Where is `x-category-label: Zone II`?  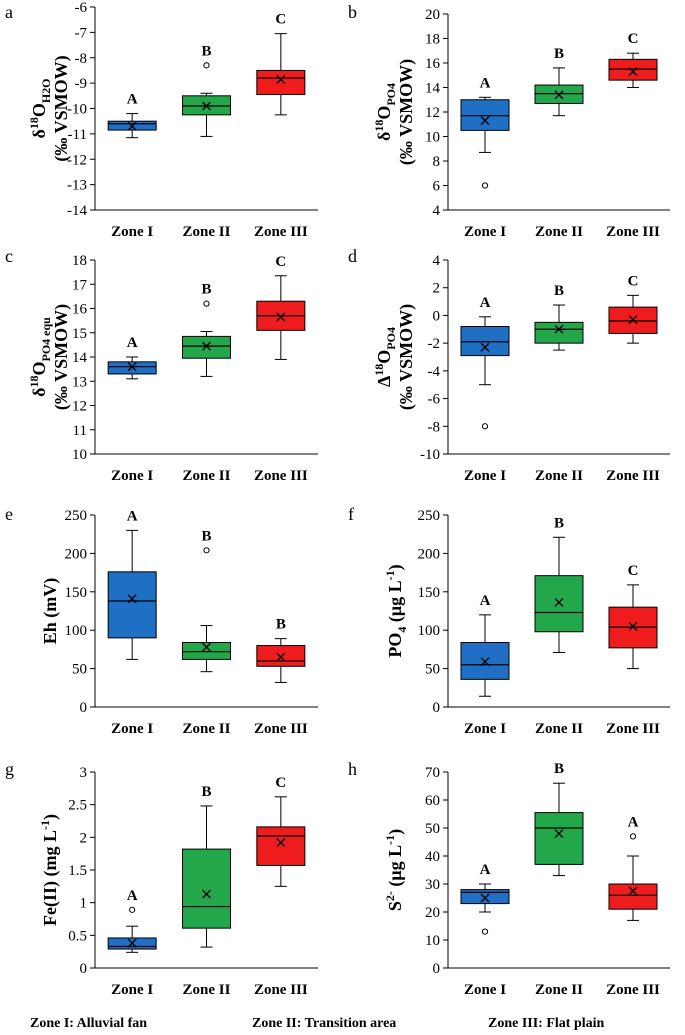
x-category-label: Zone II is located at coordinates (207, 476).